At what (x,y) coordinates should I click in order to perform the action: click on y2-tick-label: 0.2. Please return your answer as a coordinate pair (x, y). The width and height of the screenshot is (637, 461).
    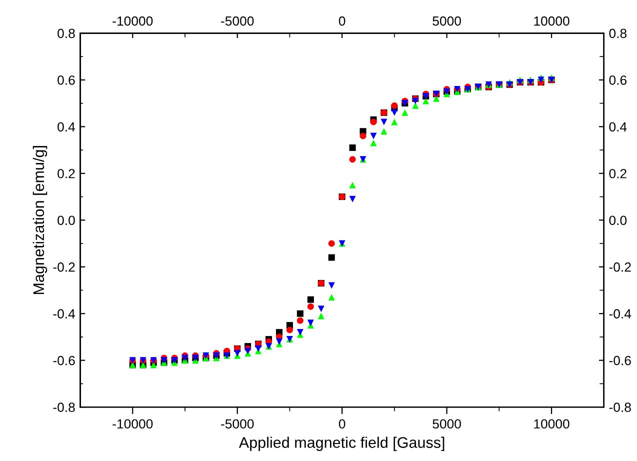
    Looking at the image, I should click on (617, 173).